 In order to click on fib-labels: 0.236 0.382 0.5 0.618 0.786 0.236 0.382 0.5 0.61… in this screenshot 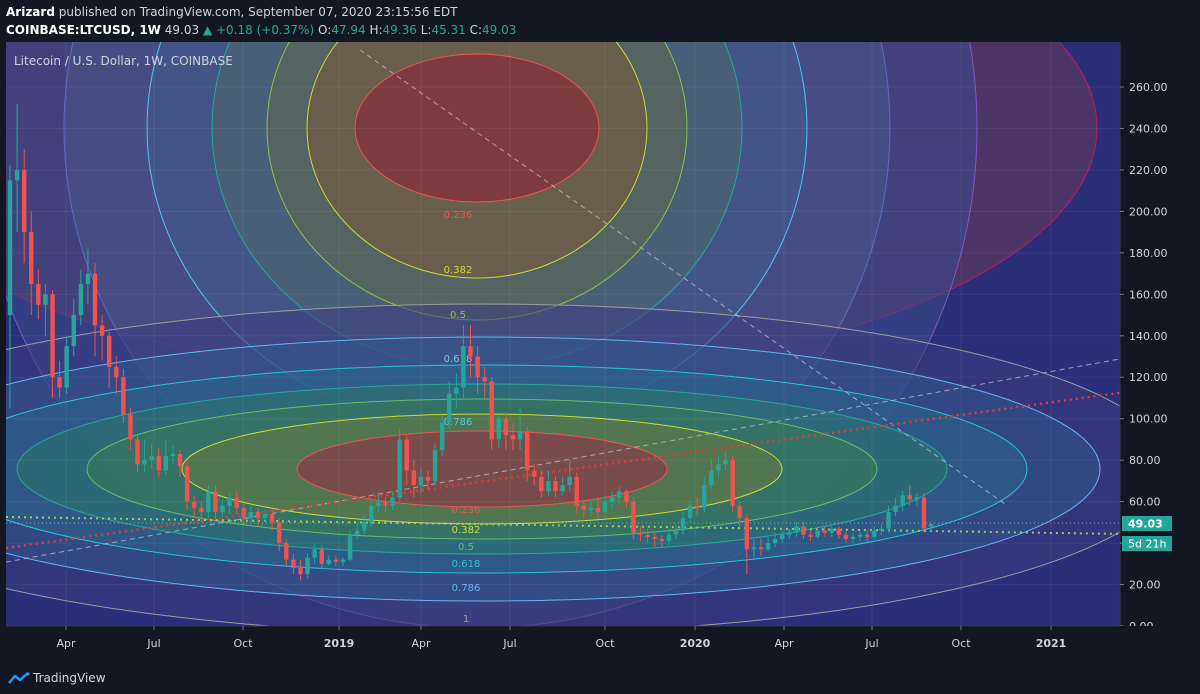, I will do `click(462, 417)`.